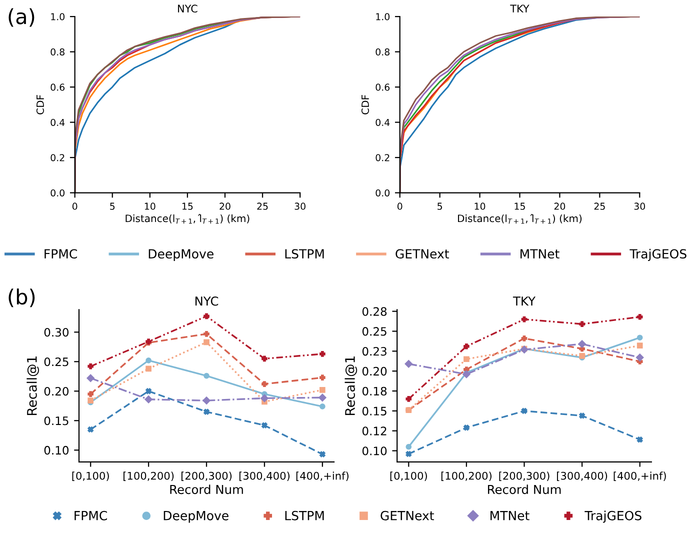 The width and height of the screenshot is (693, 534). Describe the element at coordinates (21, 17) in the screenshot. I see `text: (a)` at that location.